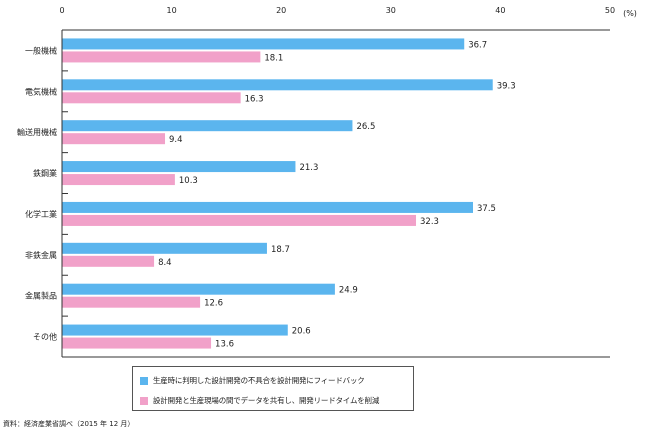 The width and height of the screenshot is (648, 435). What do you see at coordinates (477, 45) in the screenshot?
I see `data-label: 36.7` at bounding box center [477, 45].